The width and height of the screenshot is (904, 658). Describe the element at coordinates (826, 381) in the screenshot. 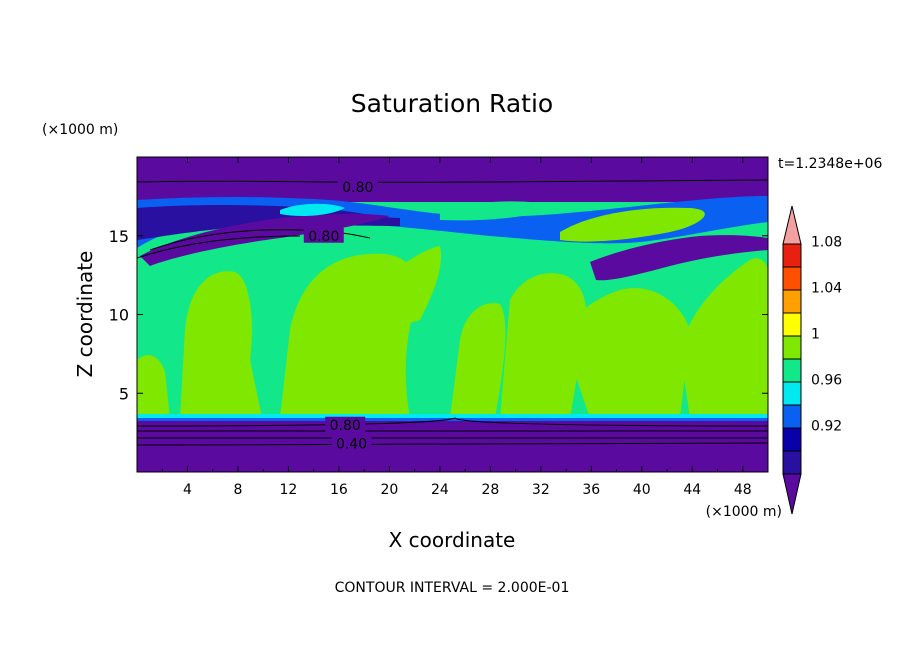

I see `colorbar-label: 0.96` at that location.